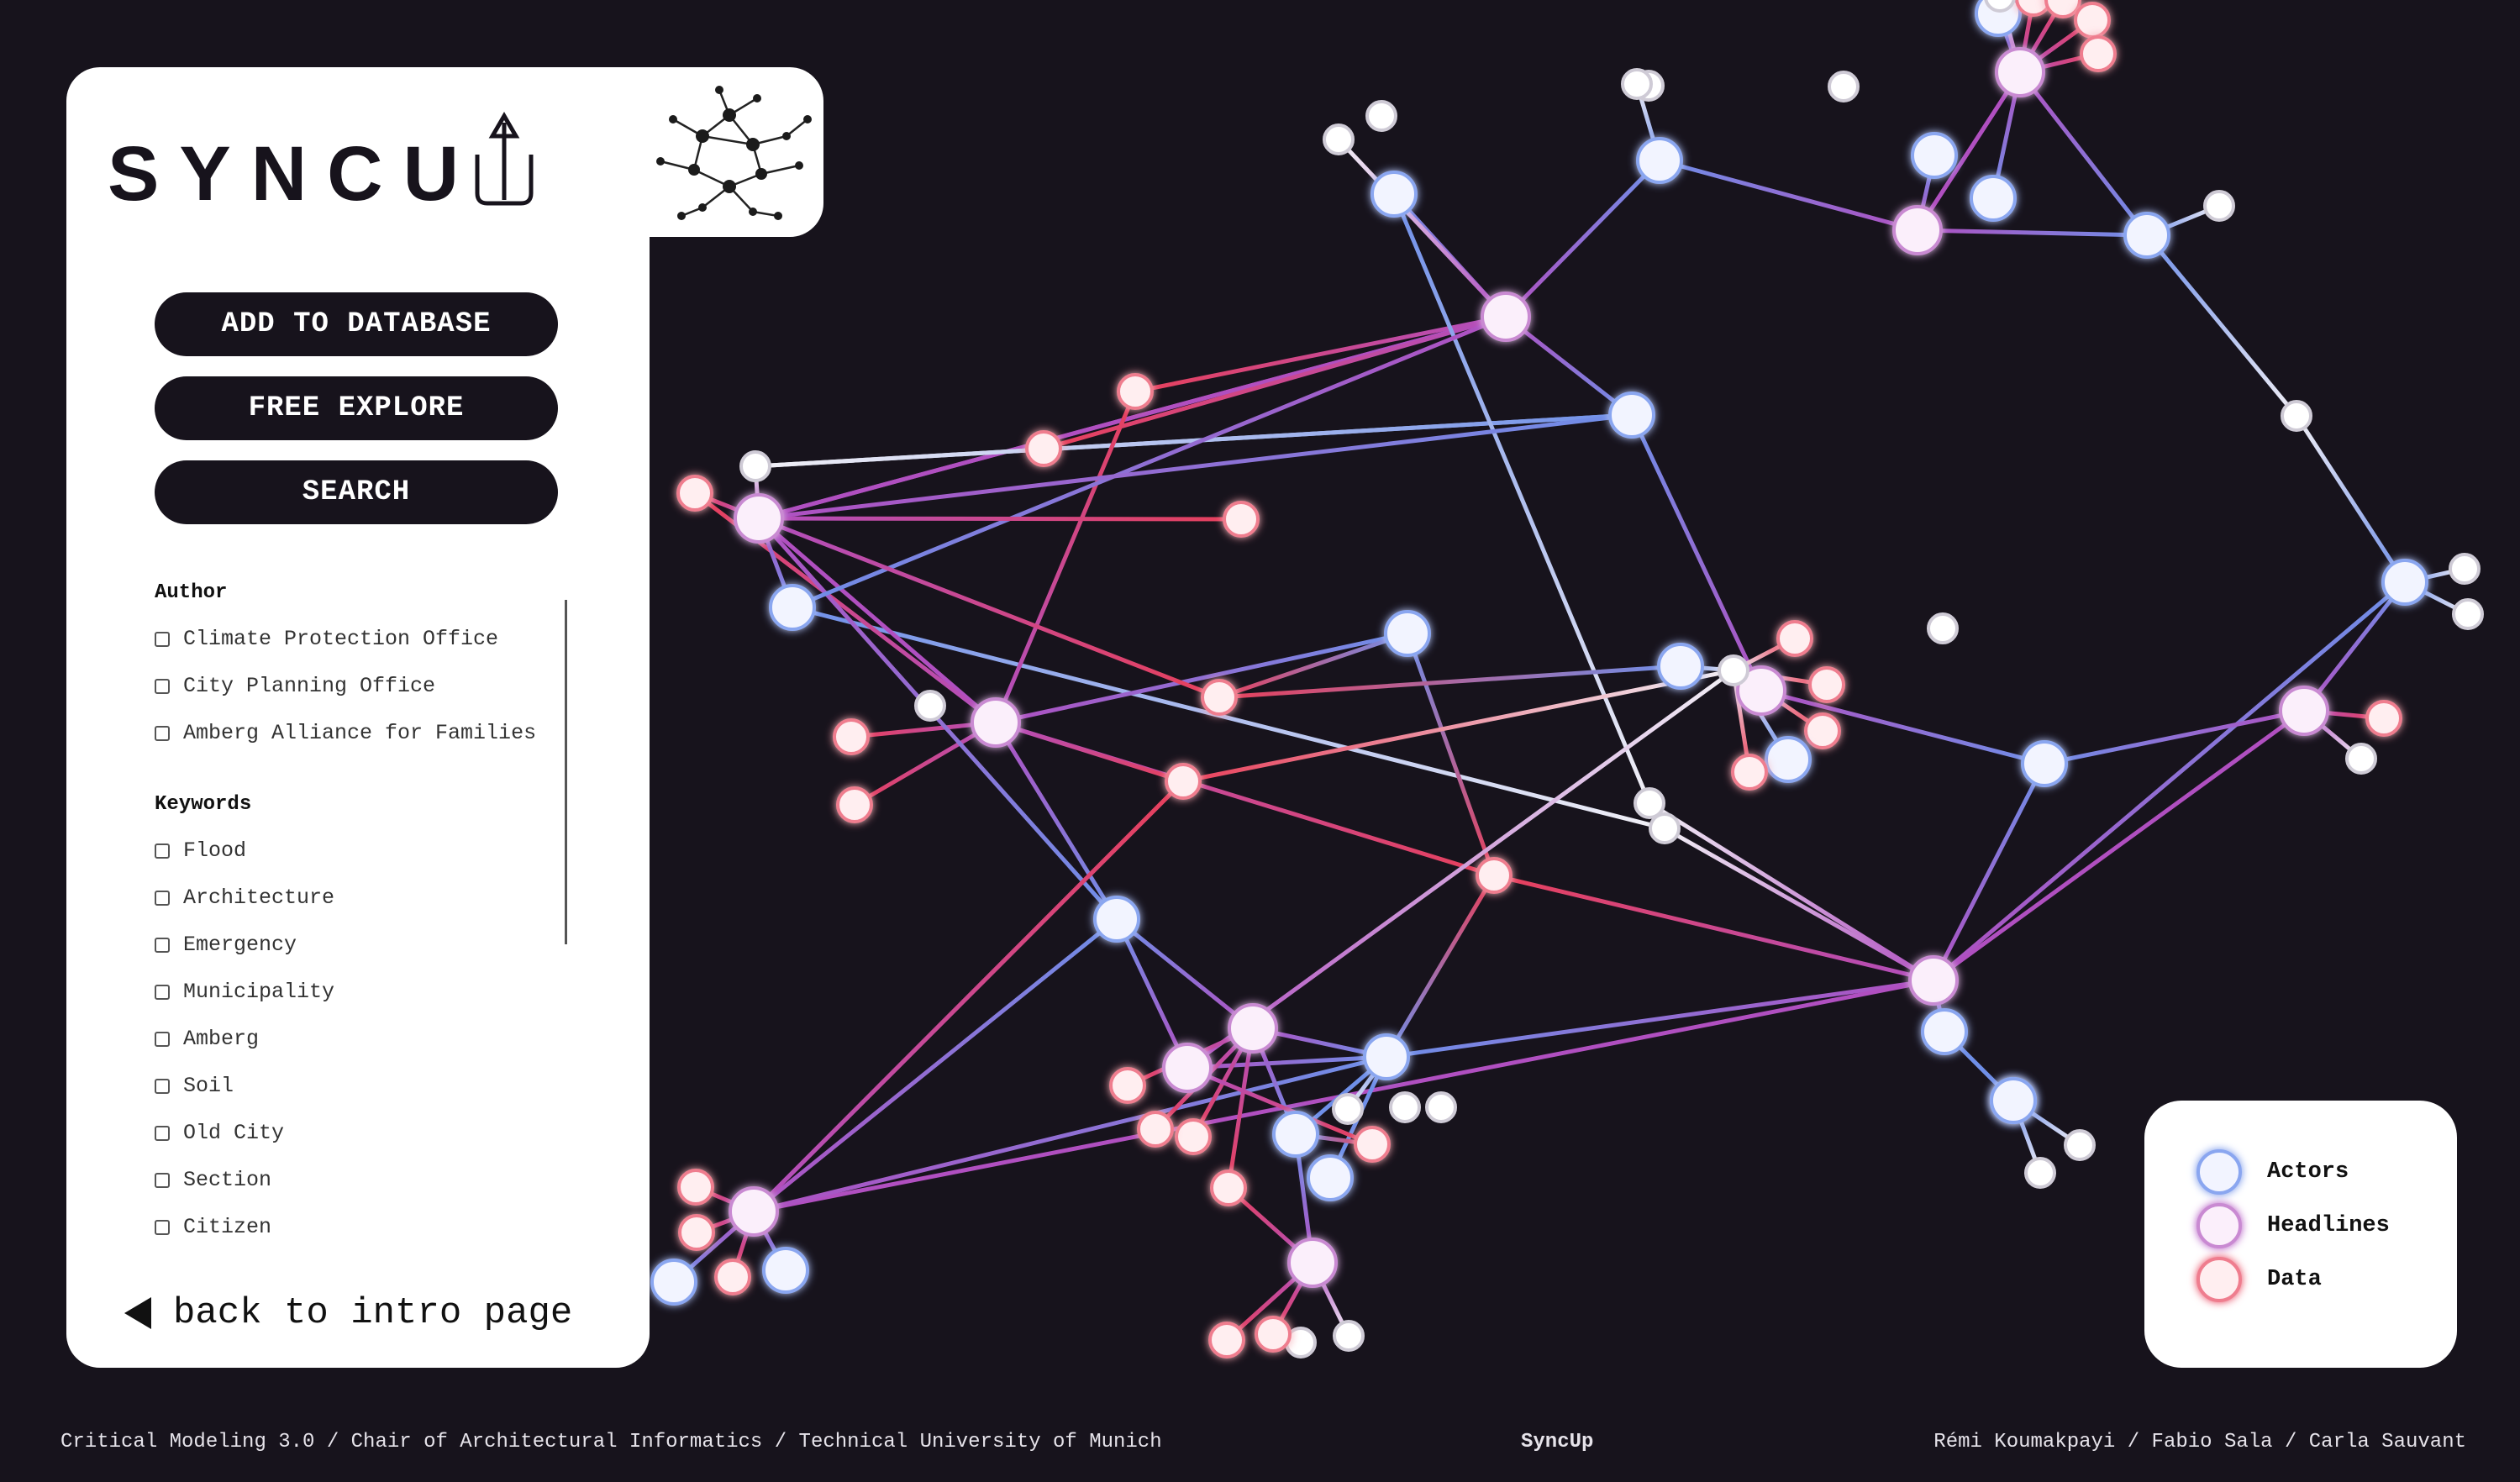  Describe the element at coordinates (345, 733) in the screenshot. I see `author-option: Amberg Alliance for Families` at that location.